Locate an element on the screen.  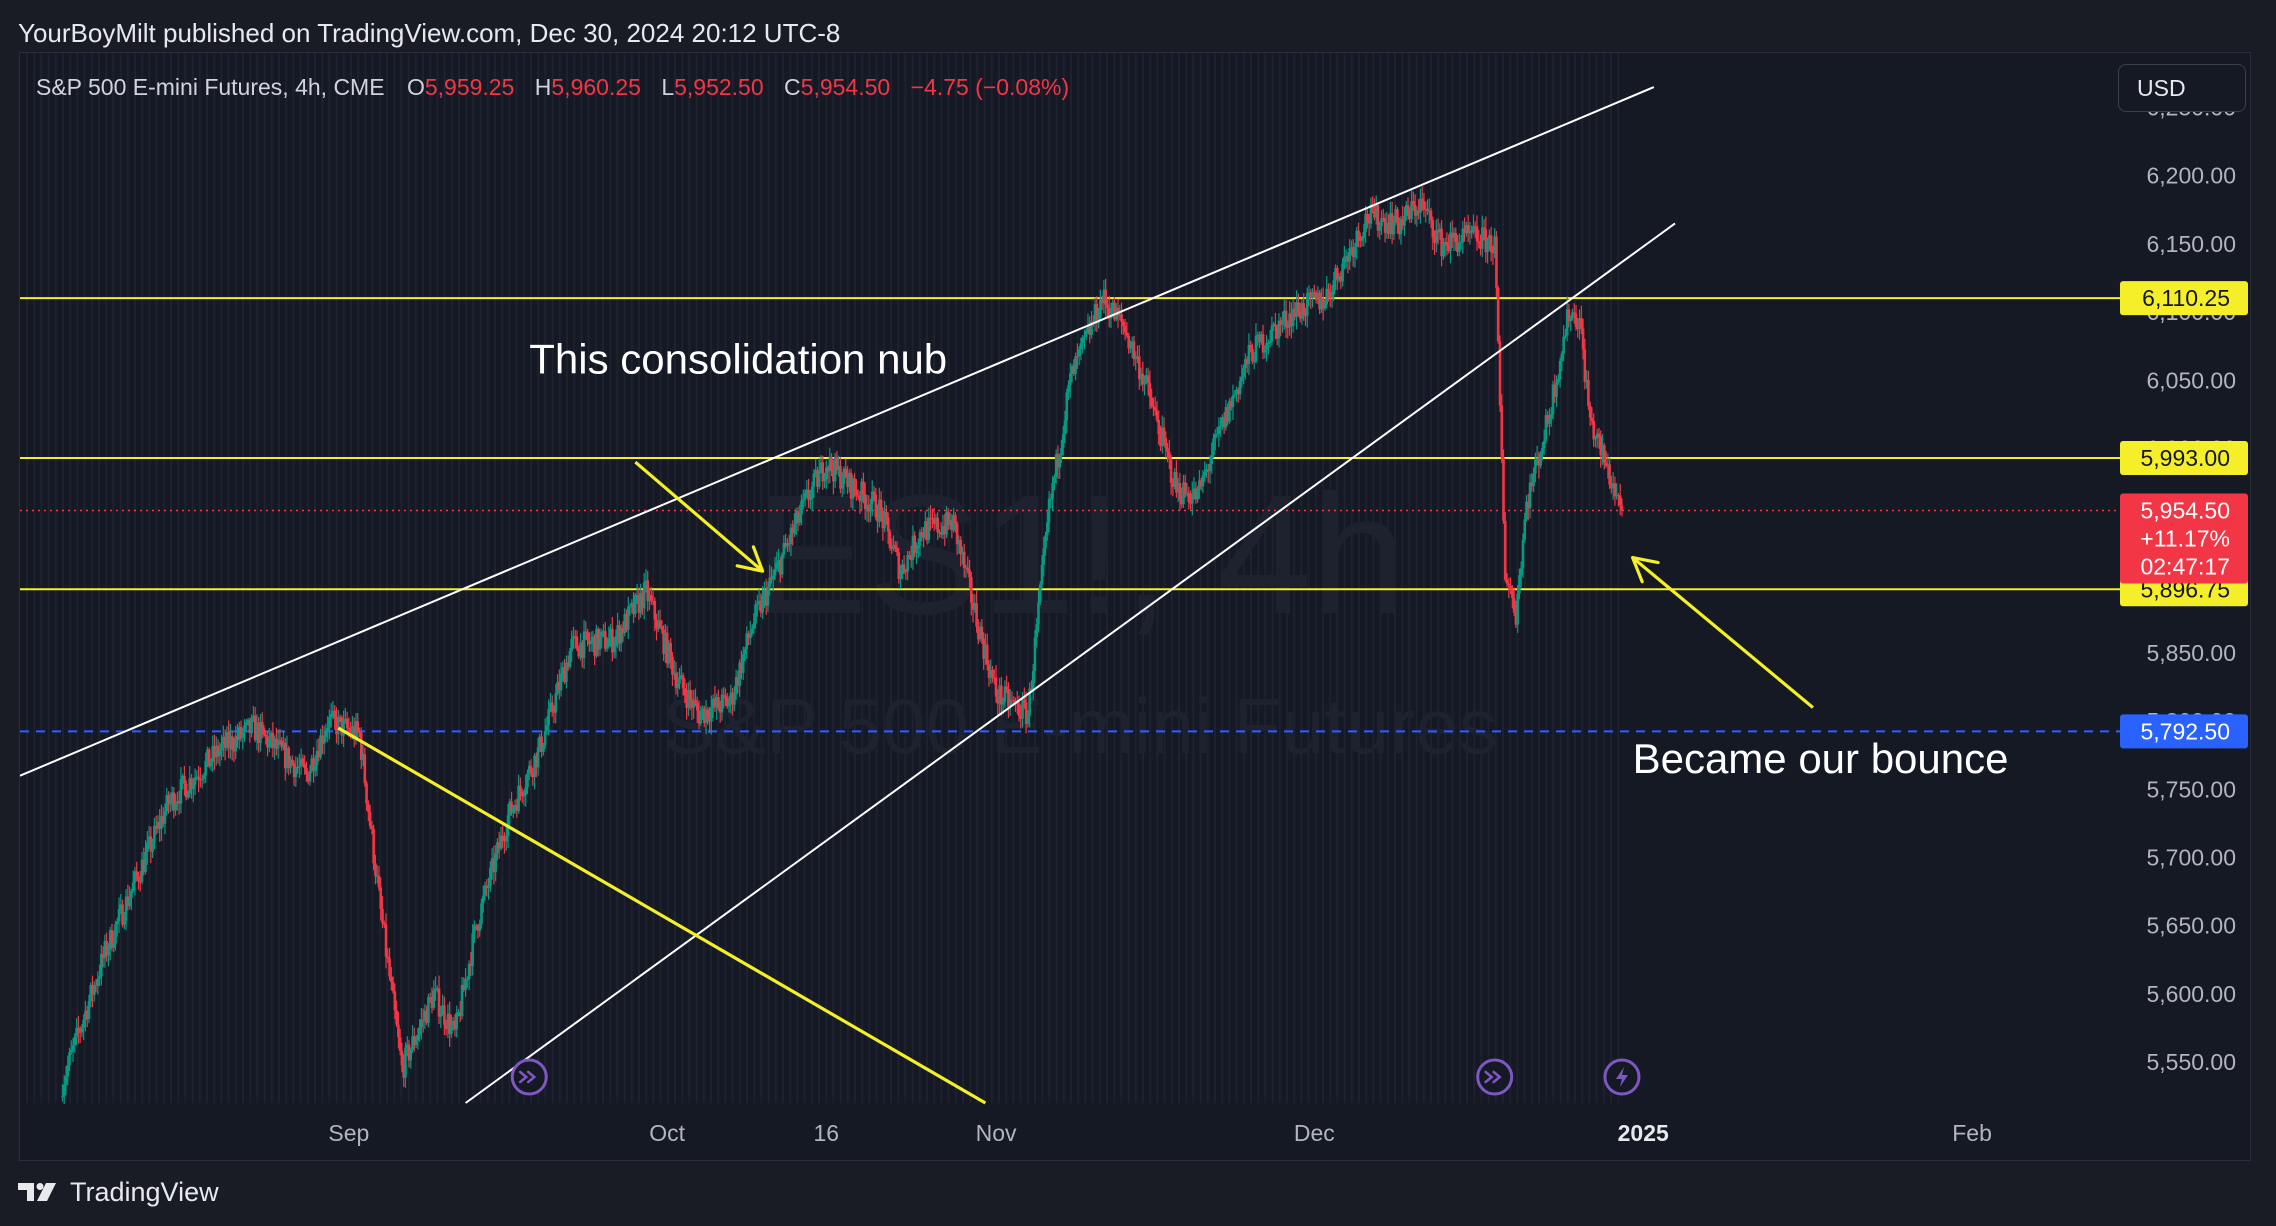
price-tick-label: 5,750.00 is located at coordinates (2191, 789).